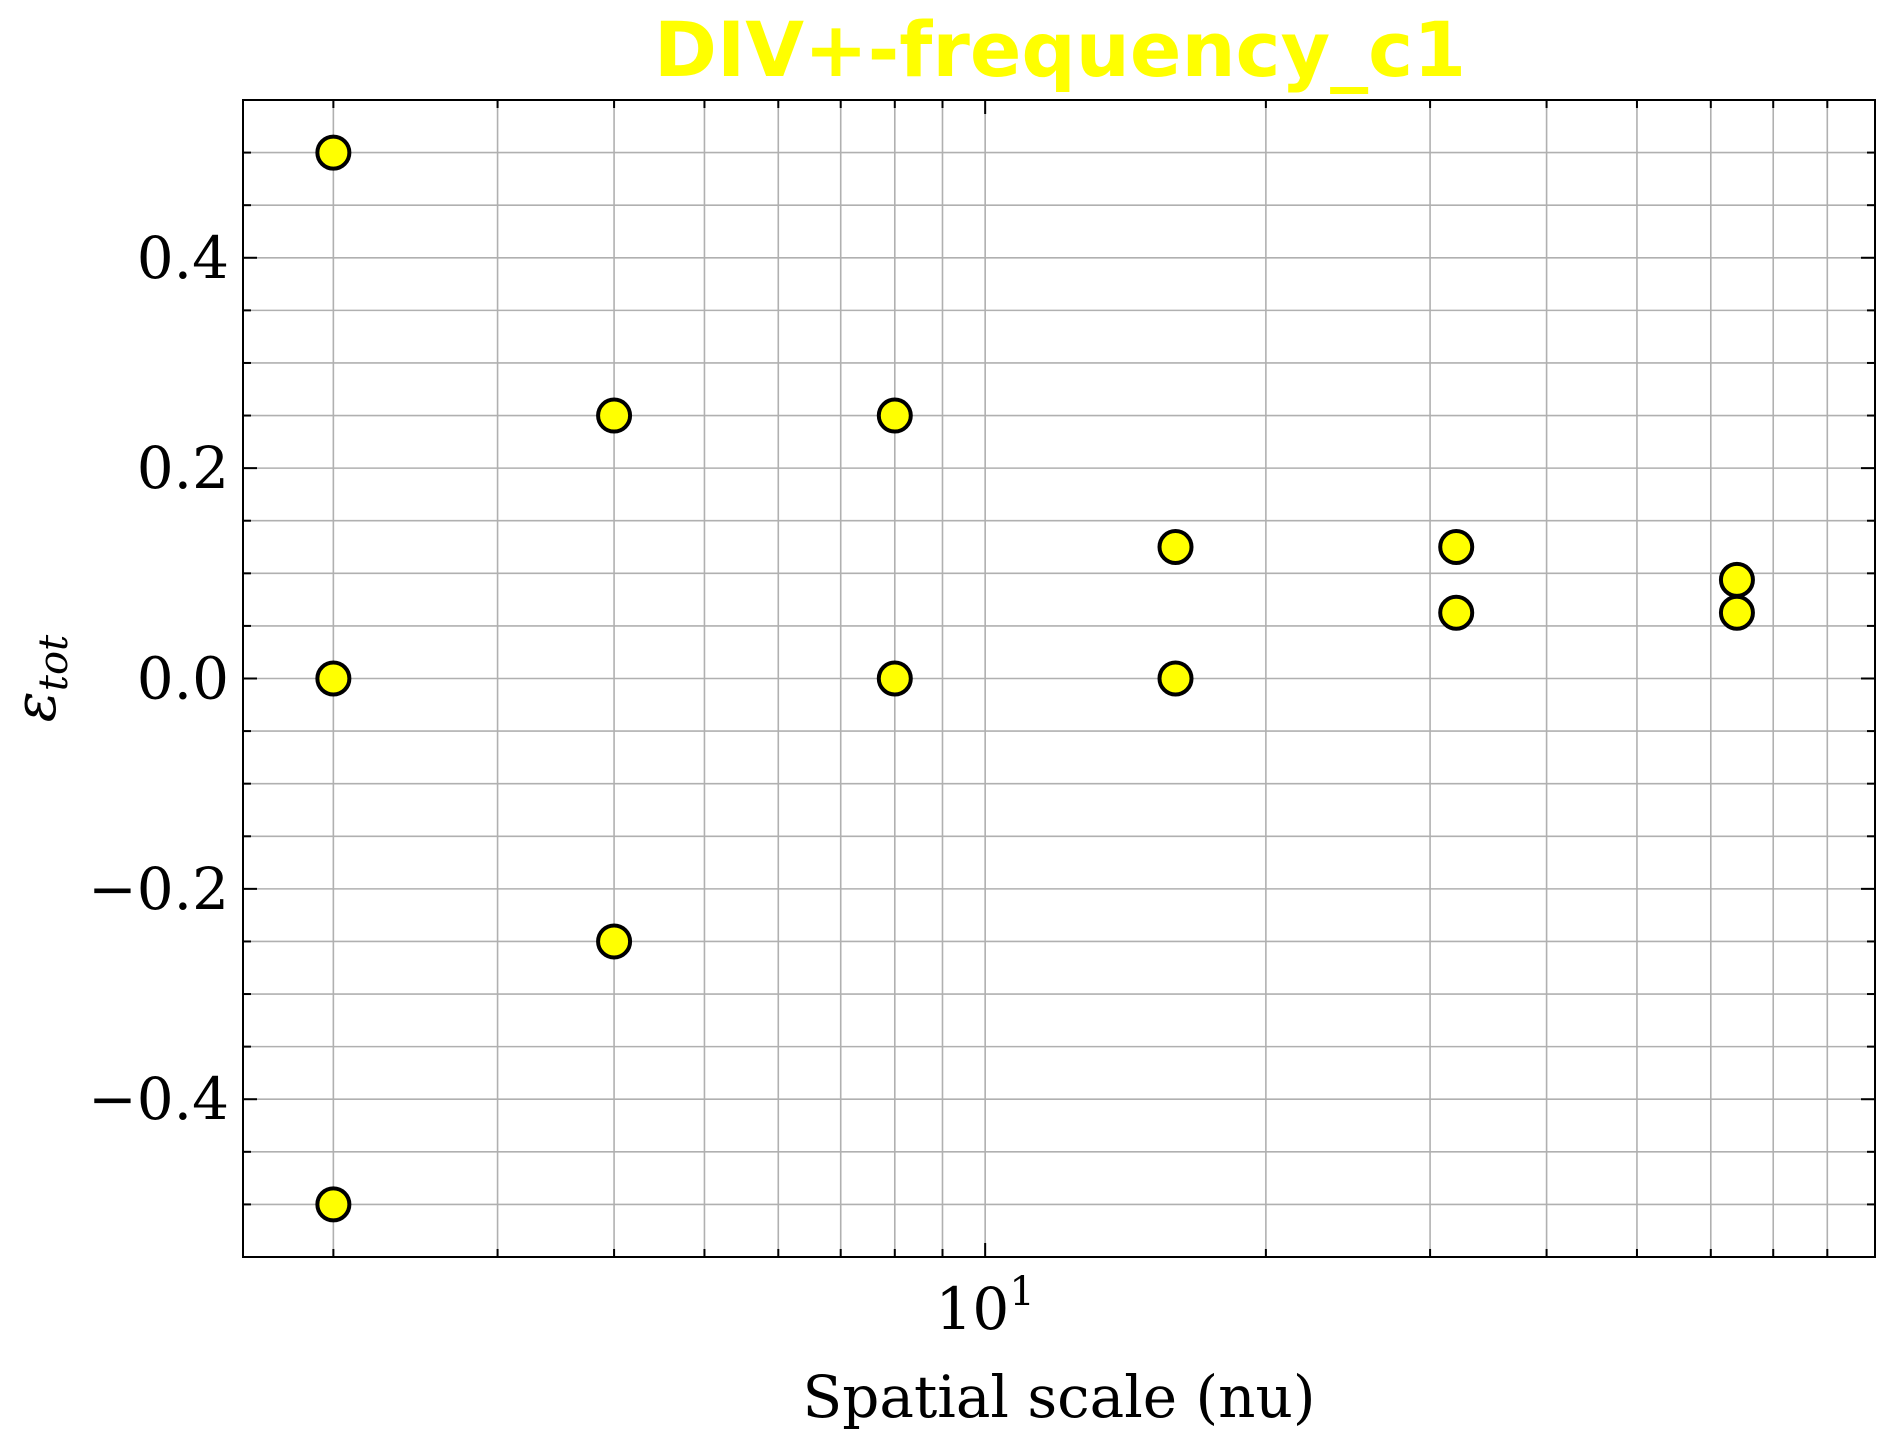 Image resolution: width=1885 pixels, height=1431 pixels. What do you see at coordinates (158, 889) in the screenshot?
I see `y-tick-label: −0.2` at bounding box center [158, 889].